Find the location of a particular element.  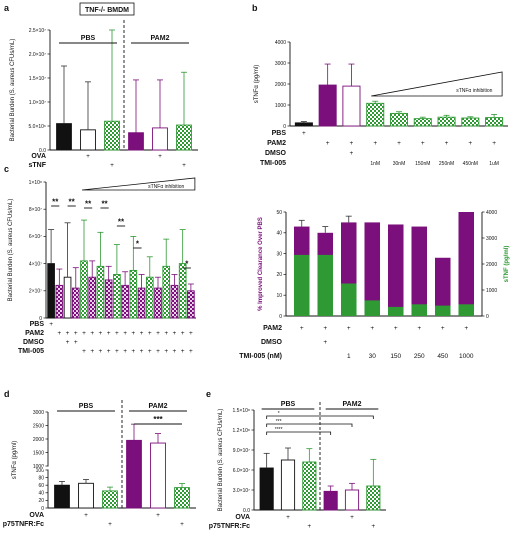

row-mark: 30nM is located at coordinates (399, 164).